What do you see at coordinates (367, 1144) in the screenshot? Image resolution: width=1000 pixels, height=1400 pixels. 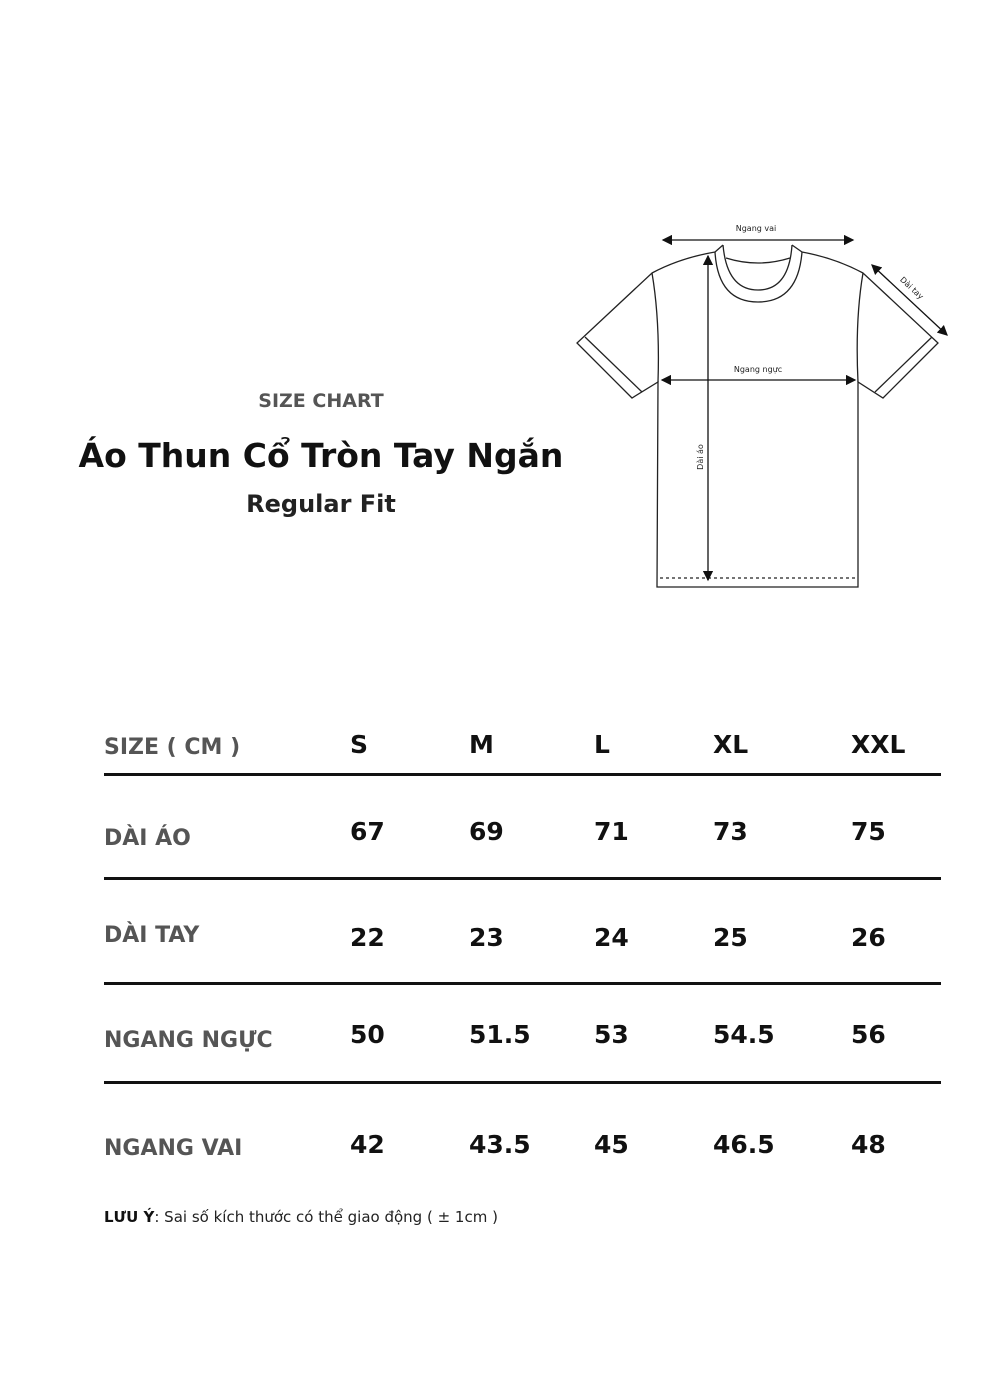 I see `cell: 42` at bounding box center [367, 1144].